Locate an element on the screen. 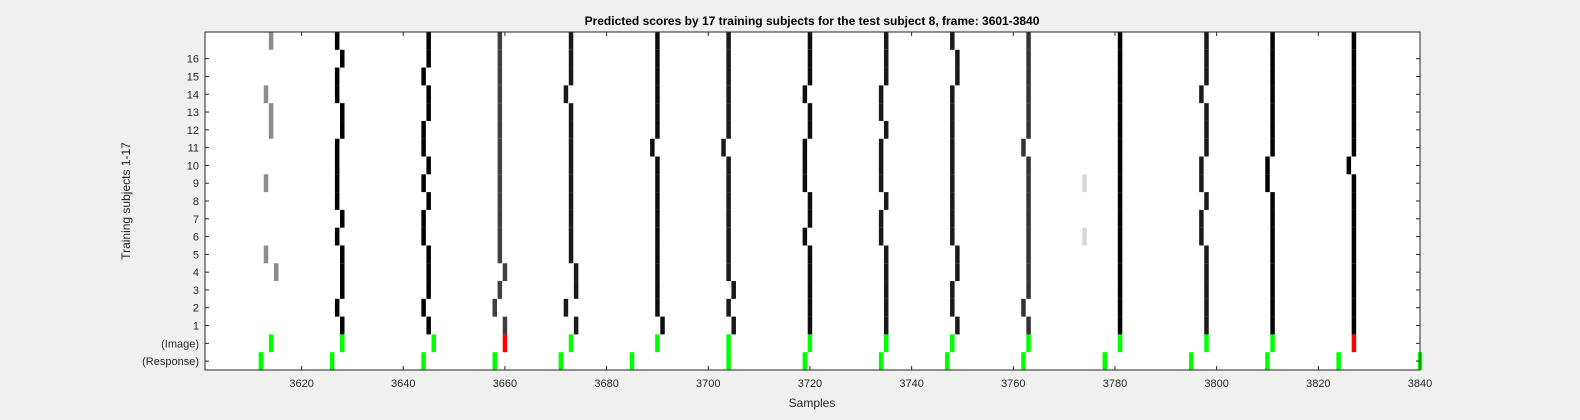  y-tick-label-16: (Image) is located at coordinates (180, 344).